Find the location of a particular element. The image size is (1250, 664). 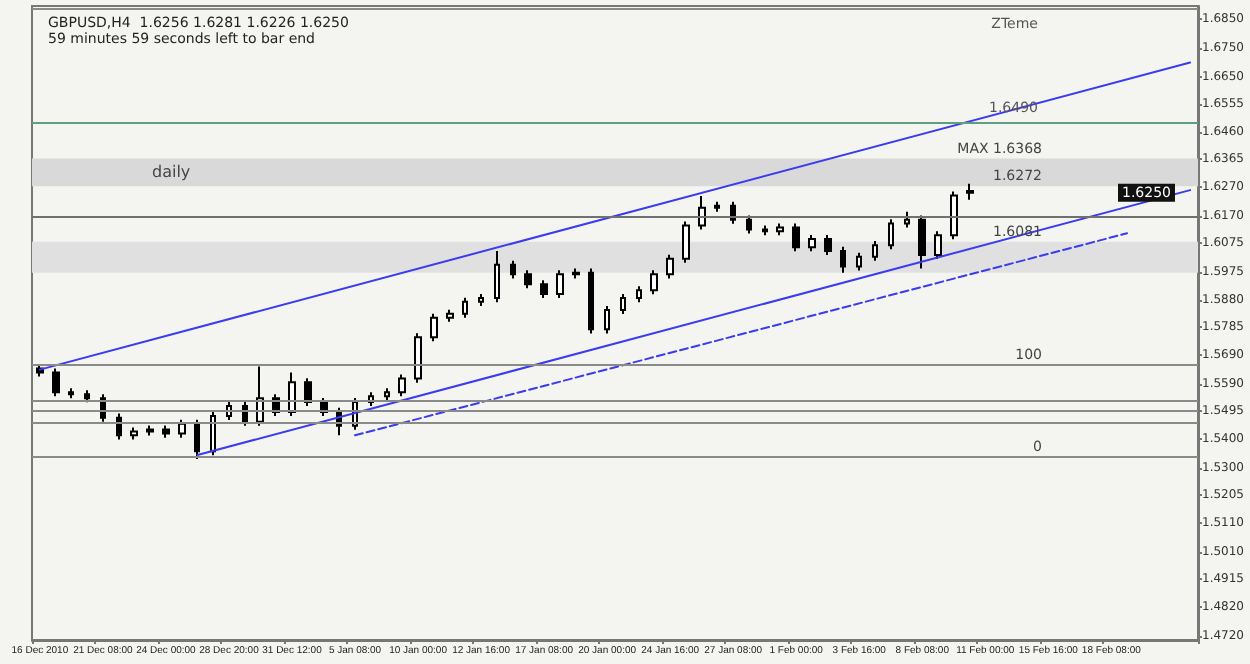

band-label: daily is located at coordinates (171, 172).